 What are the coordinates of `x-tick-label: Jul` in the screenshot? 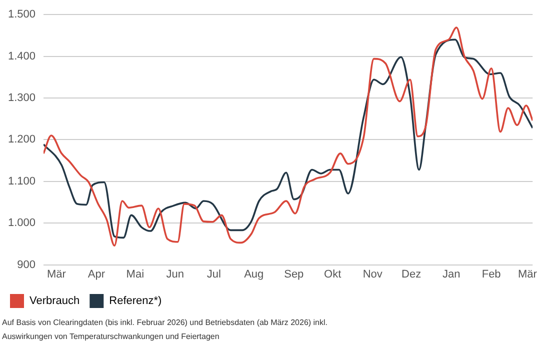 It's located at (213, 274).